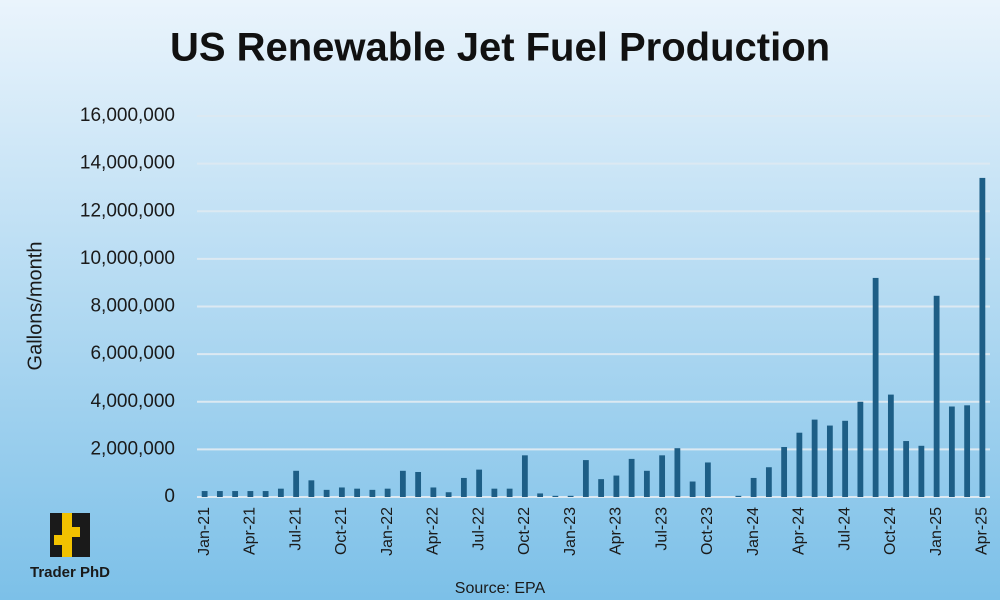 This screenshot has width=1000, height=600. Describe the element at coordinates (982, 531) in the screenshot. I see `x-tick-label: Apr-25` at that location.